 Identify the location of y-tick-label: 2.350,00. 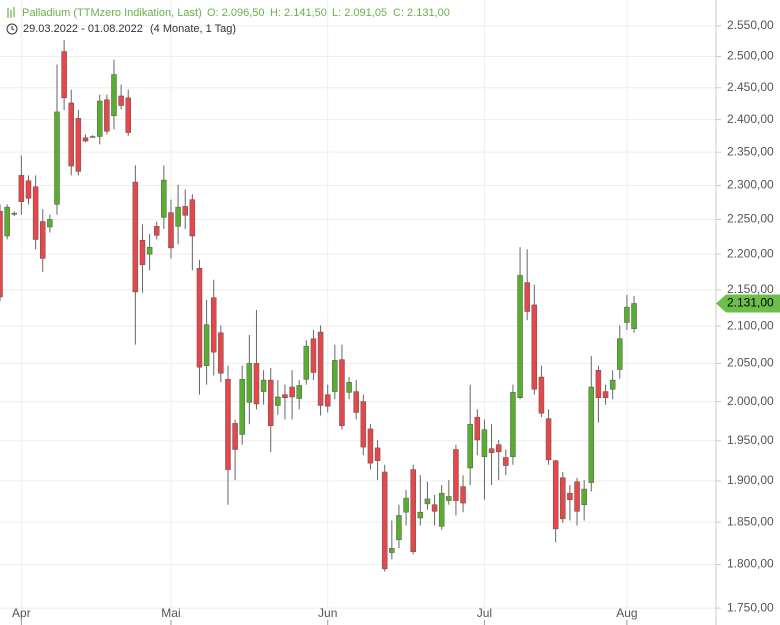
(750, 151).